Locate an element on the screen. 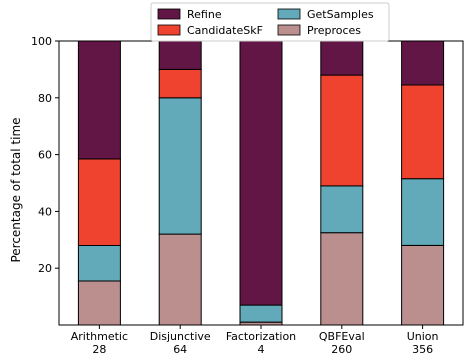  bar-segment-refine-qbfeval is located at coordinates (342, 58).